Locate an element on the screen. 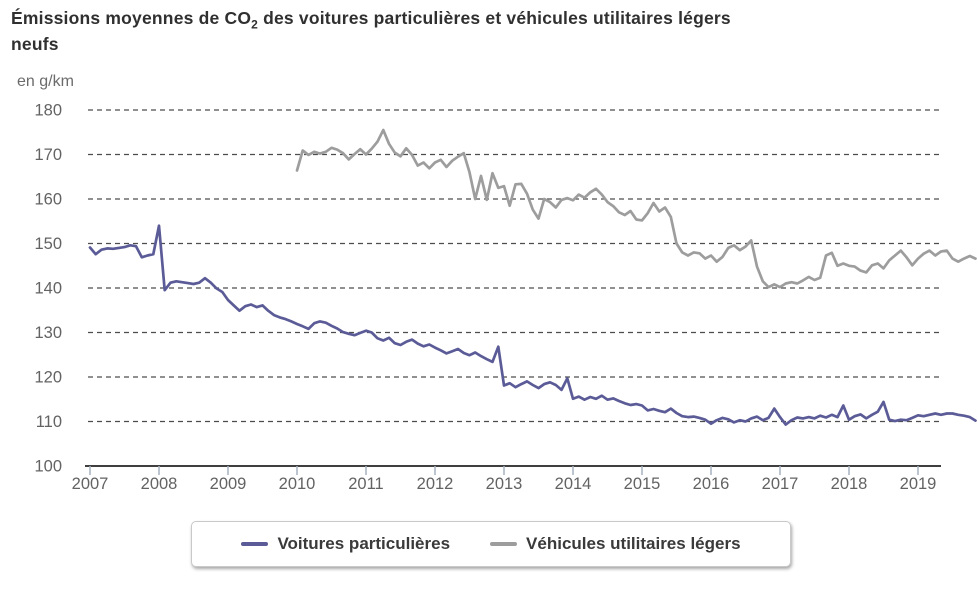 The height and width of the screenshot is (591, 978). x-axis-label-2007: 2007 is located at coordinates (90, 484).